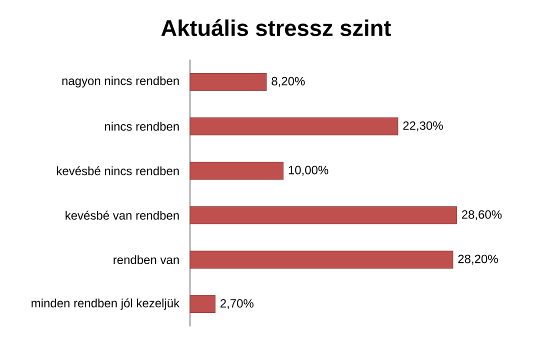 The height and width of the screenshot is (345, 554). What do you see at coordinates (142, 126) in the screenshot?
I see `y-tick-label: nincs rendben` at bounding box center [142, 126].